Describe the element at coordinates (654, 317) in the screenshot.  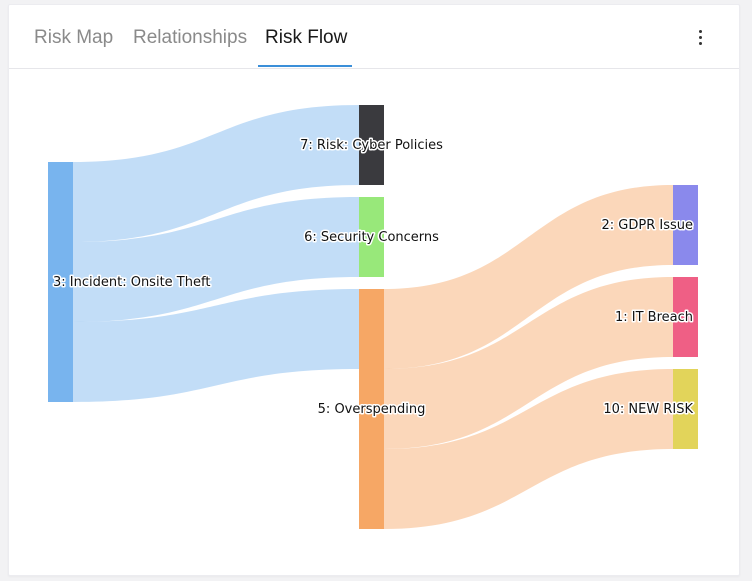
I see `sankey-node-label-1: 1: IT Breach` at that location.